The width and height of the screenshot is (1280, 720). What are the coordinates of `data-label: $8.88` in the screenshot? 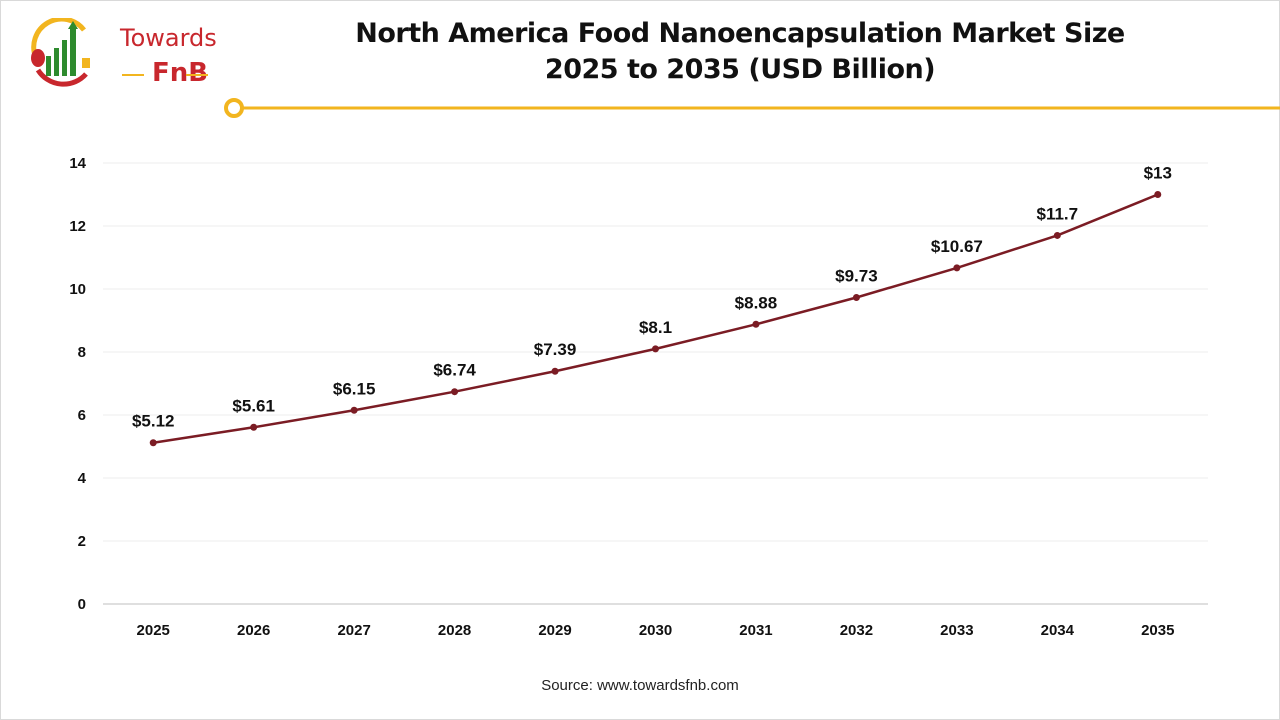 It's located at (756, 302).